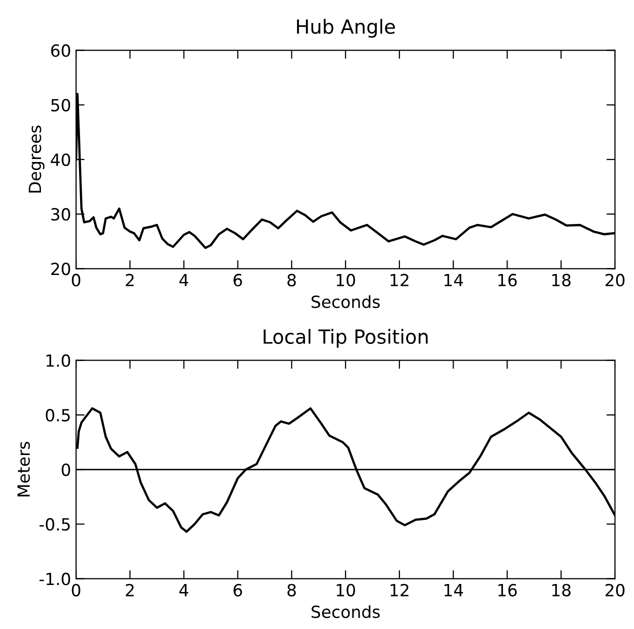 The width and height of the screenshot is (634, 629). What do you see at coordinates (60, 105) in the screenshot?
I see `y-tick-label: 50` at bounding box center [60, 105].